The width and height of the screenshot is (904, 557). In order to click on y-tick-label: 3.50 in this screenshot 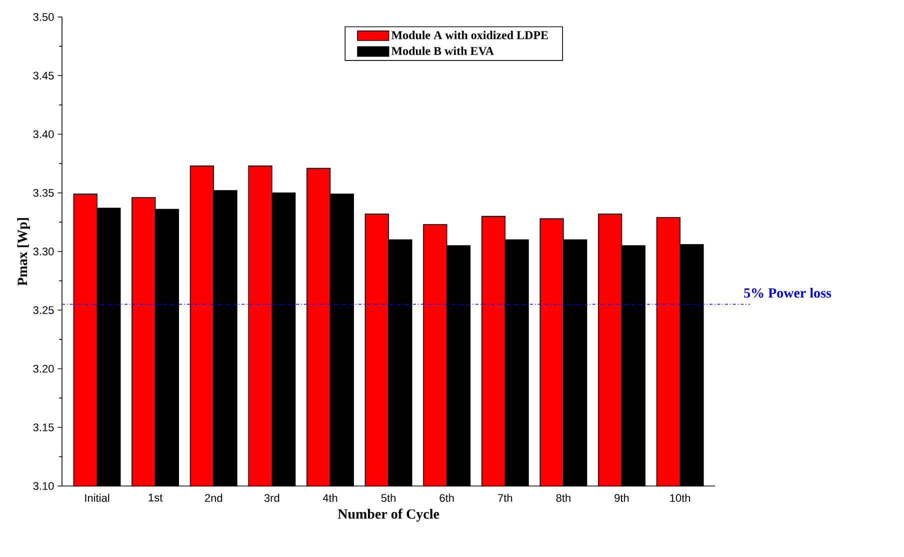, I will do `click(43, 17)`.